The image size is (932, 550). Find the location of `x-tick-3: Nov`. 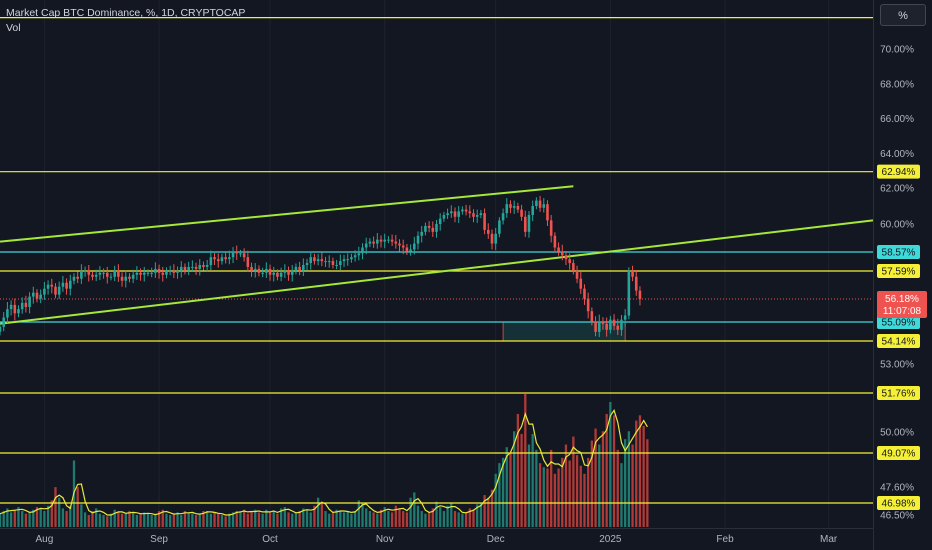

x-tick-3: Nov is located at coordinates (385, 539).